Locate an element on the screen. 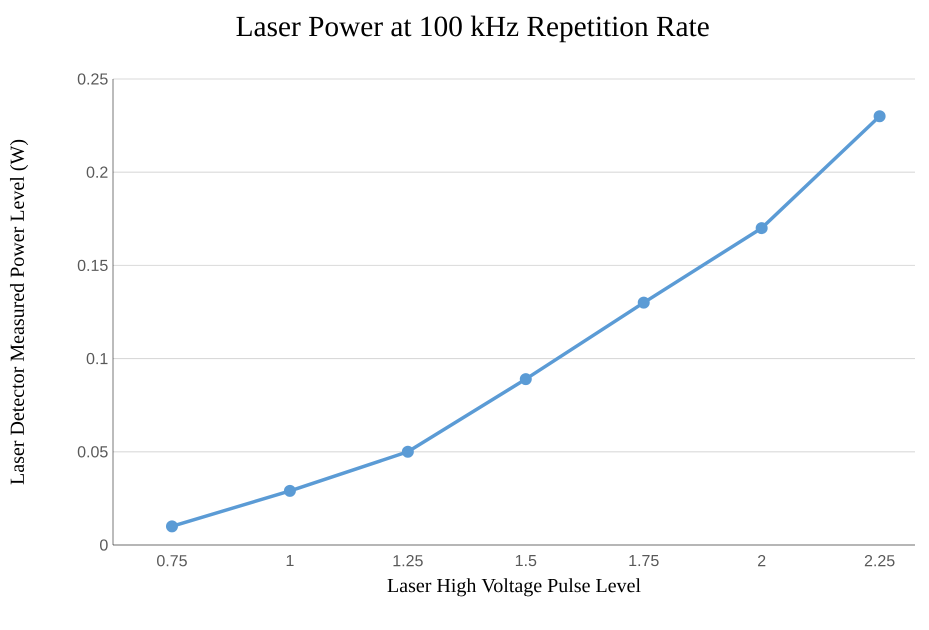 This screenshot has width=929, height=630. y-tick-label: 0 is located at coordinates (104, 545).